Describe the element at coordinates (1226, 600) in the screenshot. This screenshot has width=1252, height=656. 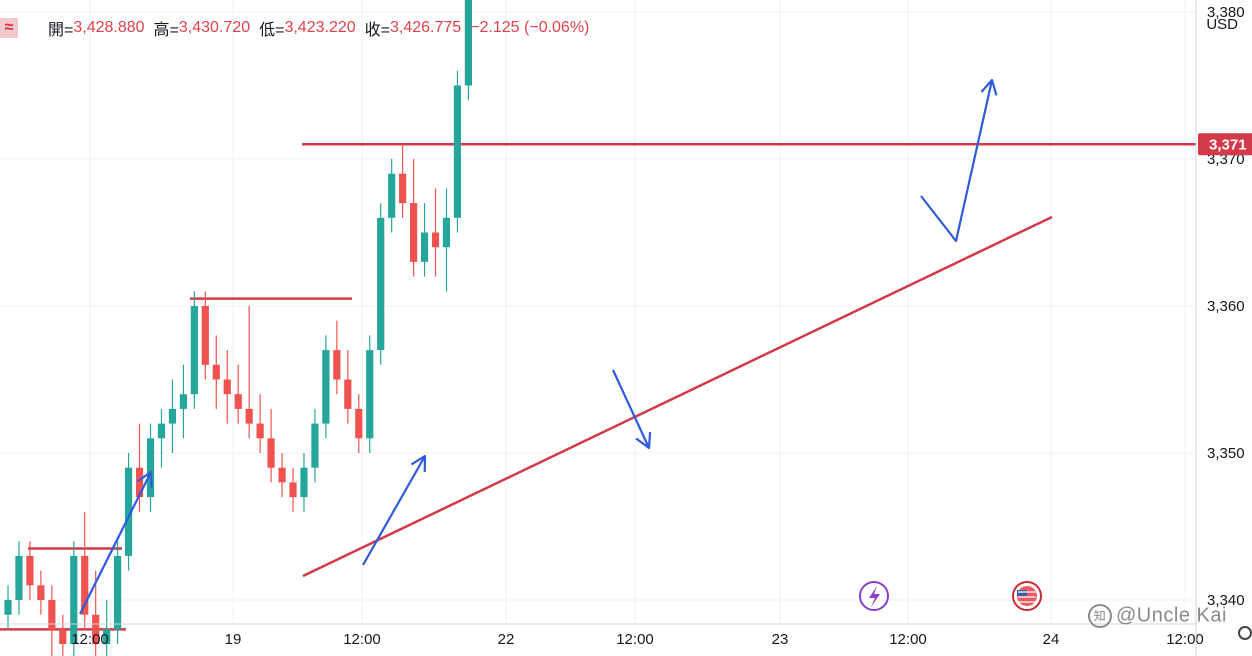
I see `y-tick-label: 3,340` at that location.